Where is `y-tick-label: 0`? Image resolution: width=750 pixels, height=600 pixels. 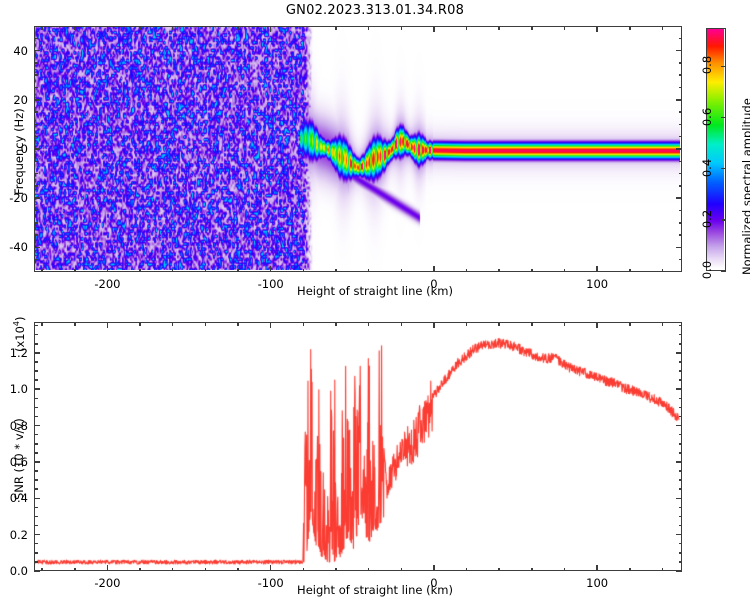
y-tick-label: 0 is located at coordinates (24, 149).